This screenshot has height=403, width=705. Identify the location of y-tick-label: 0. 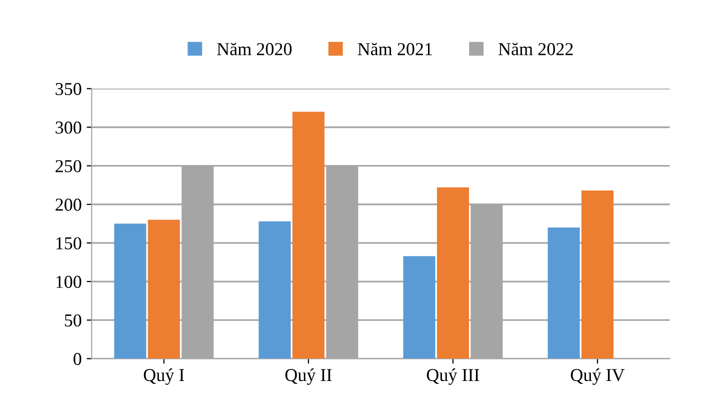
(78, 359).